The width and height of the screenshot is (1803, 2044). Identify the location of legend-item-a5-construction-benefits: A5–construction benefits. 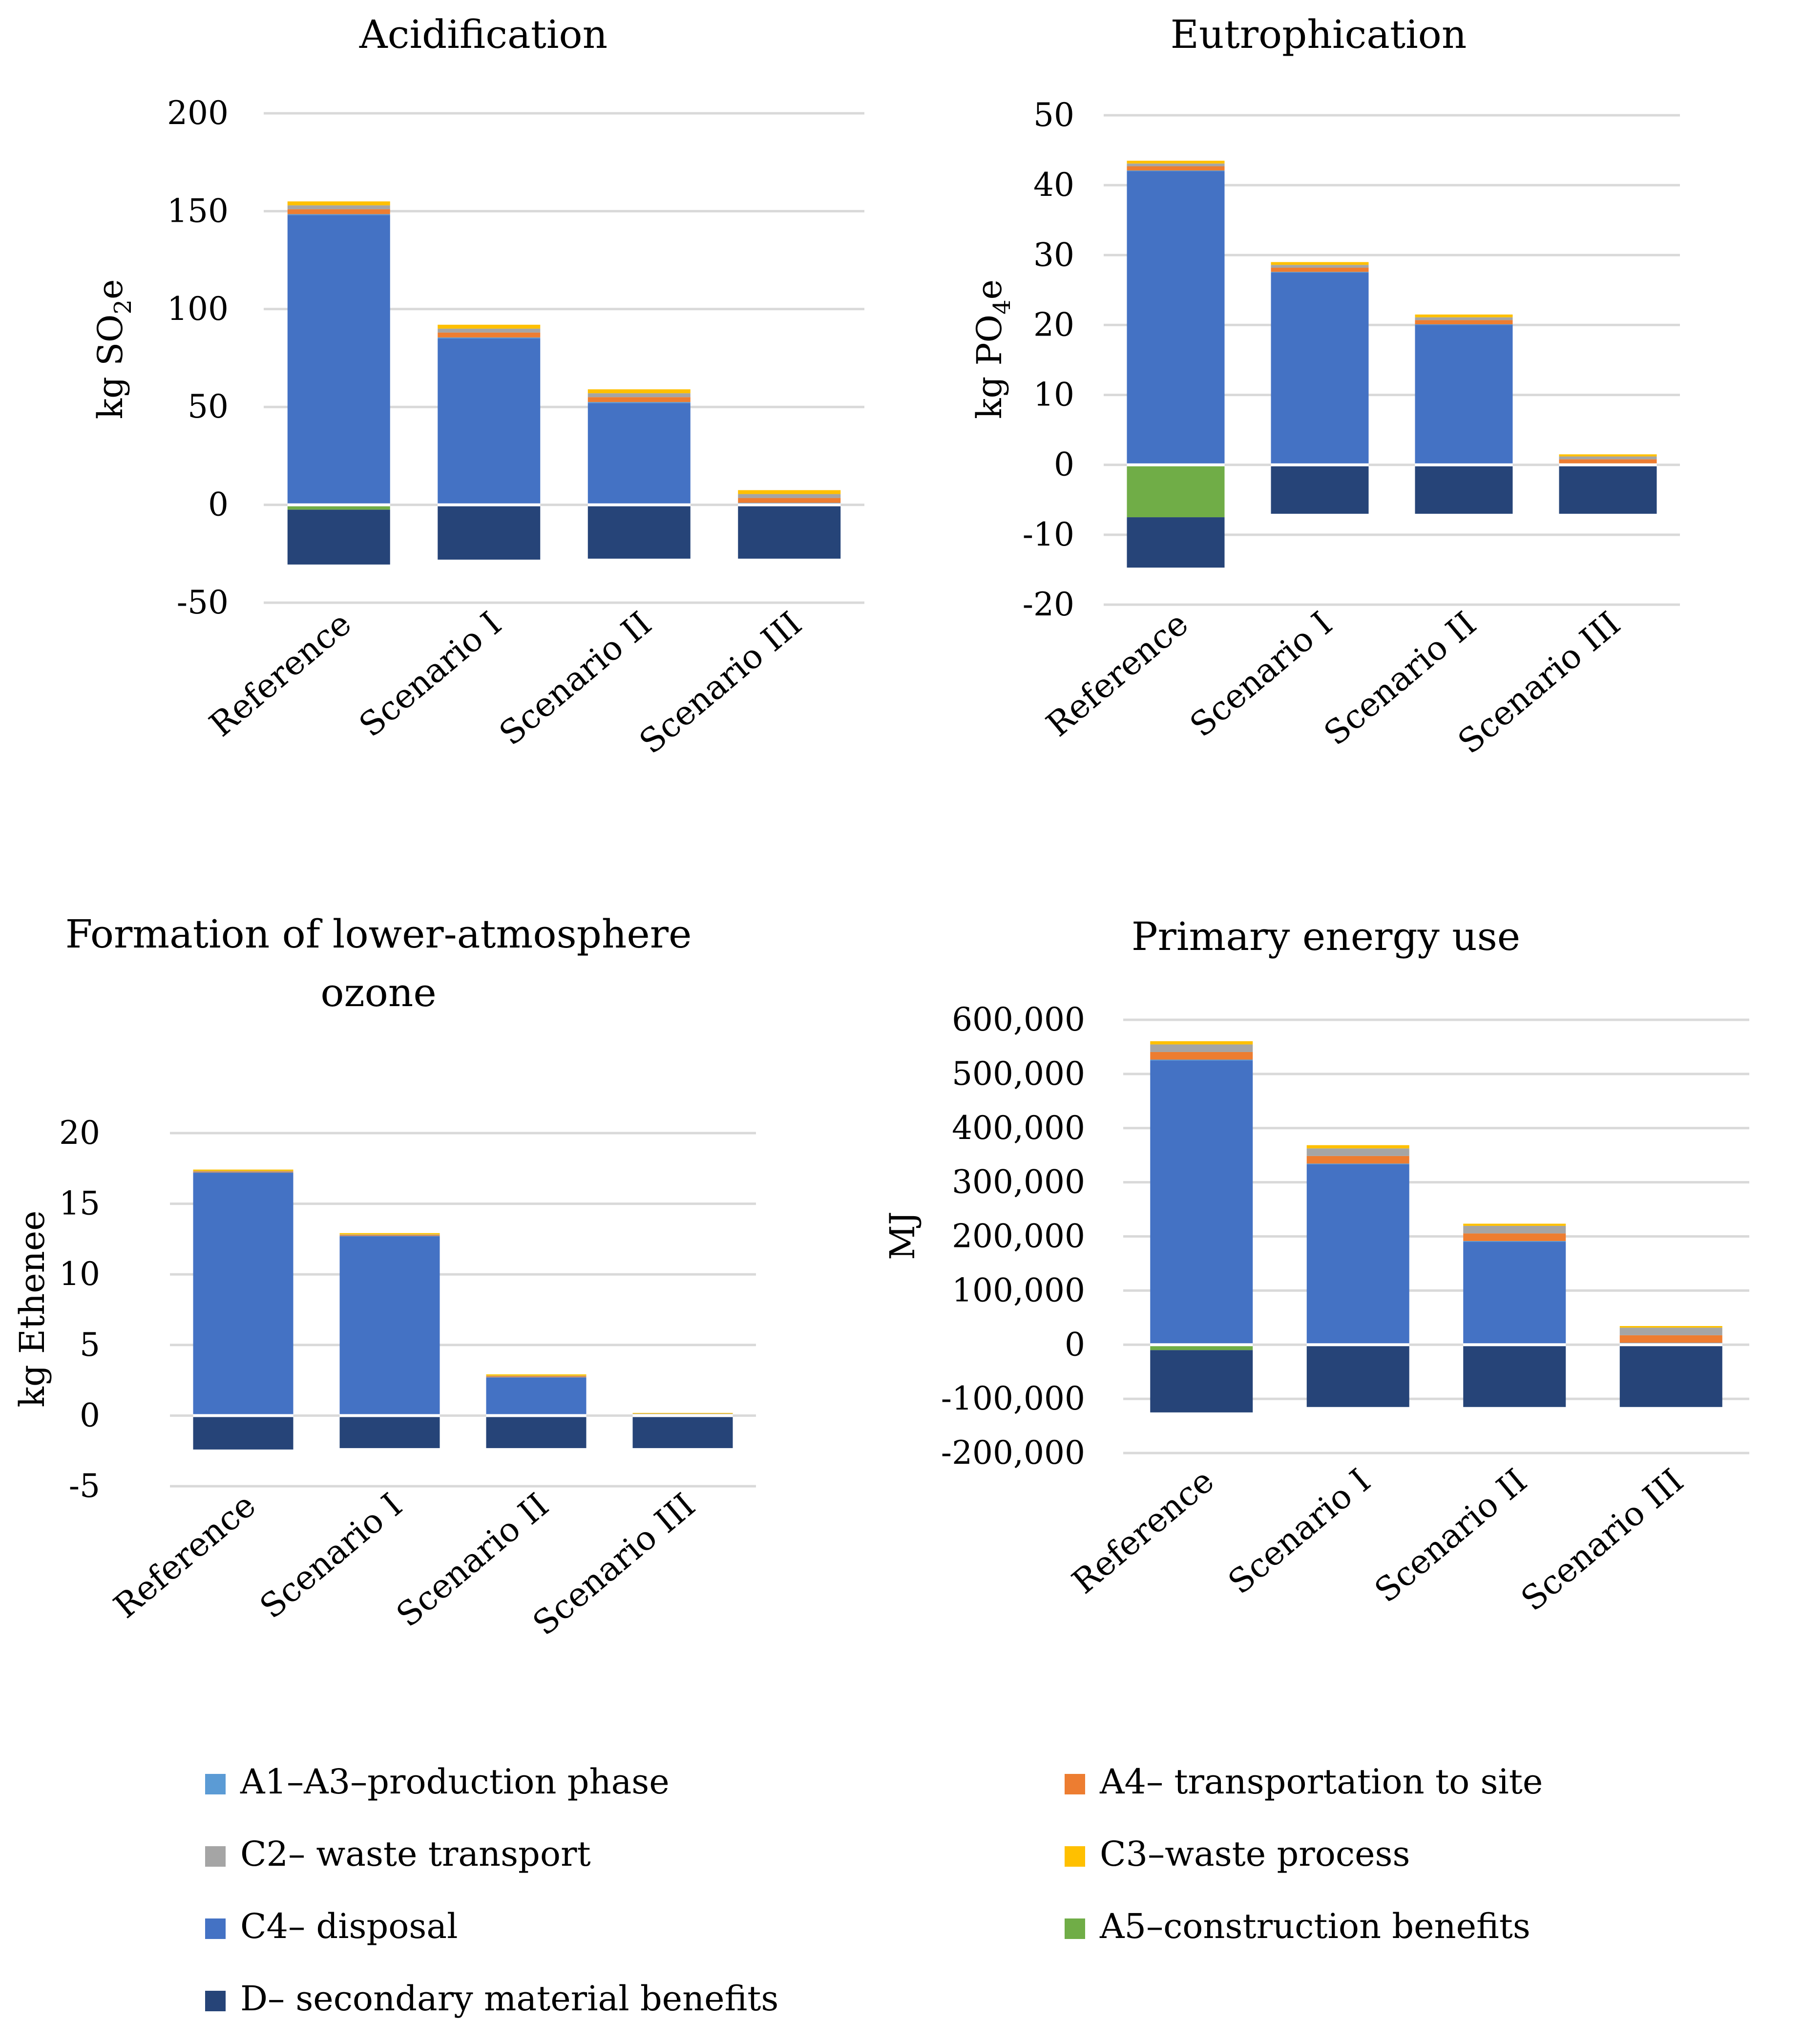
(1297, 1926).